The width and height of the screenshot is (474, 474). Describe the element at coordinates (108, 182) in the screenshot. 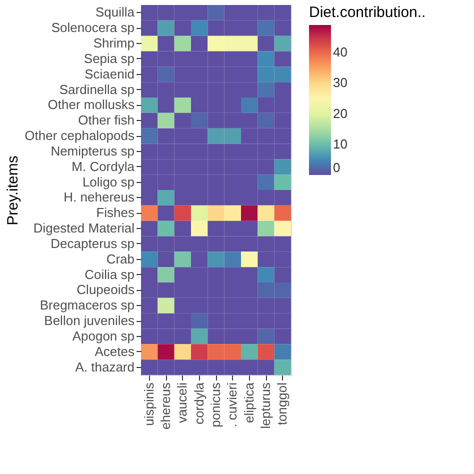

I see `y-tick-label: Loligo sp` at that location.